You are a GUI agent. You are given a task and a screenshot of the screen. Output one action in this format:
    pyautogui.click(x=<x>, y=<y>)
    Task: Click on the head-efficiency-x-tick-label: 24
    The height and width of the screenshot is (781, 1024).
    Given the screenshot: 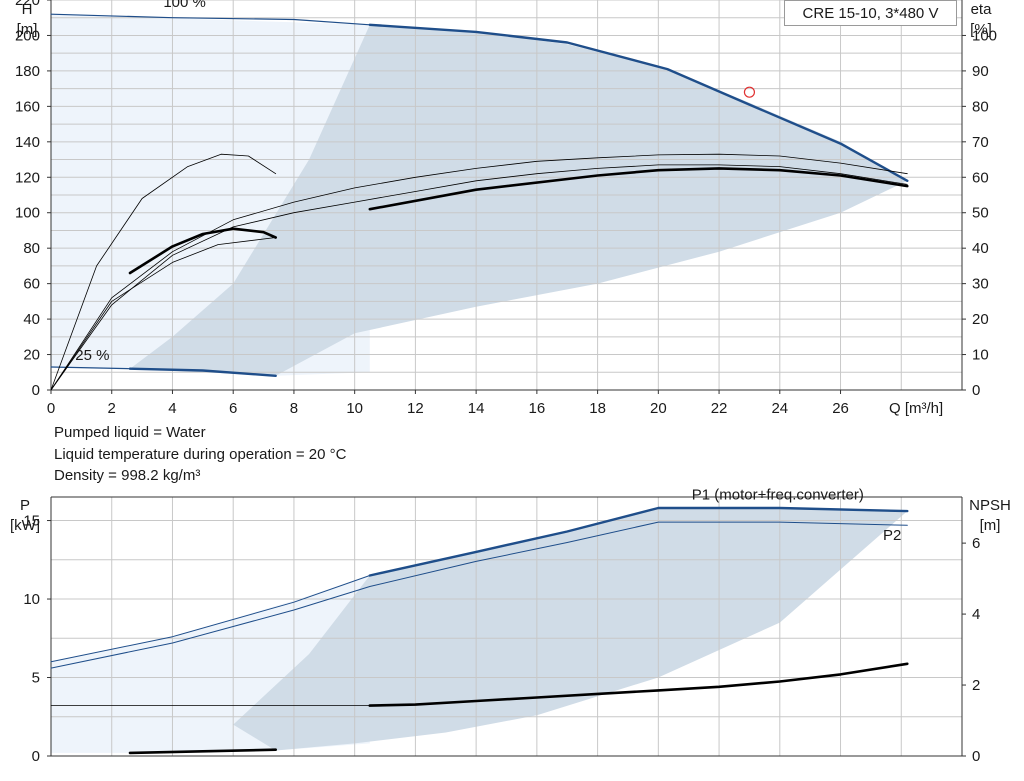 What is the action you would take?
    pyautogui.click(x=779, y=408)
    